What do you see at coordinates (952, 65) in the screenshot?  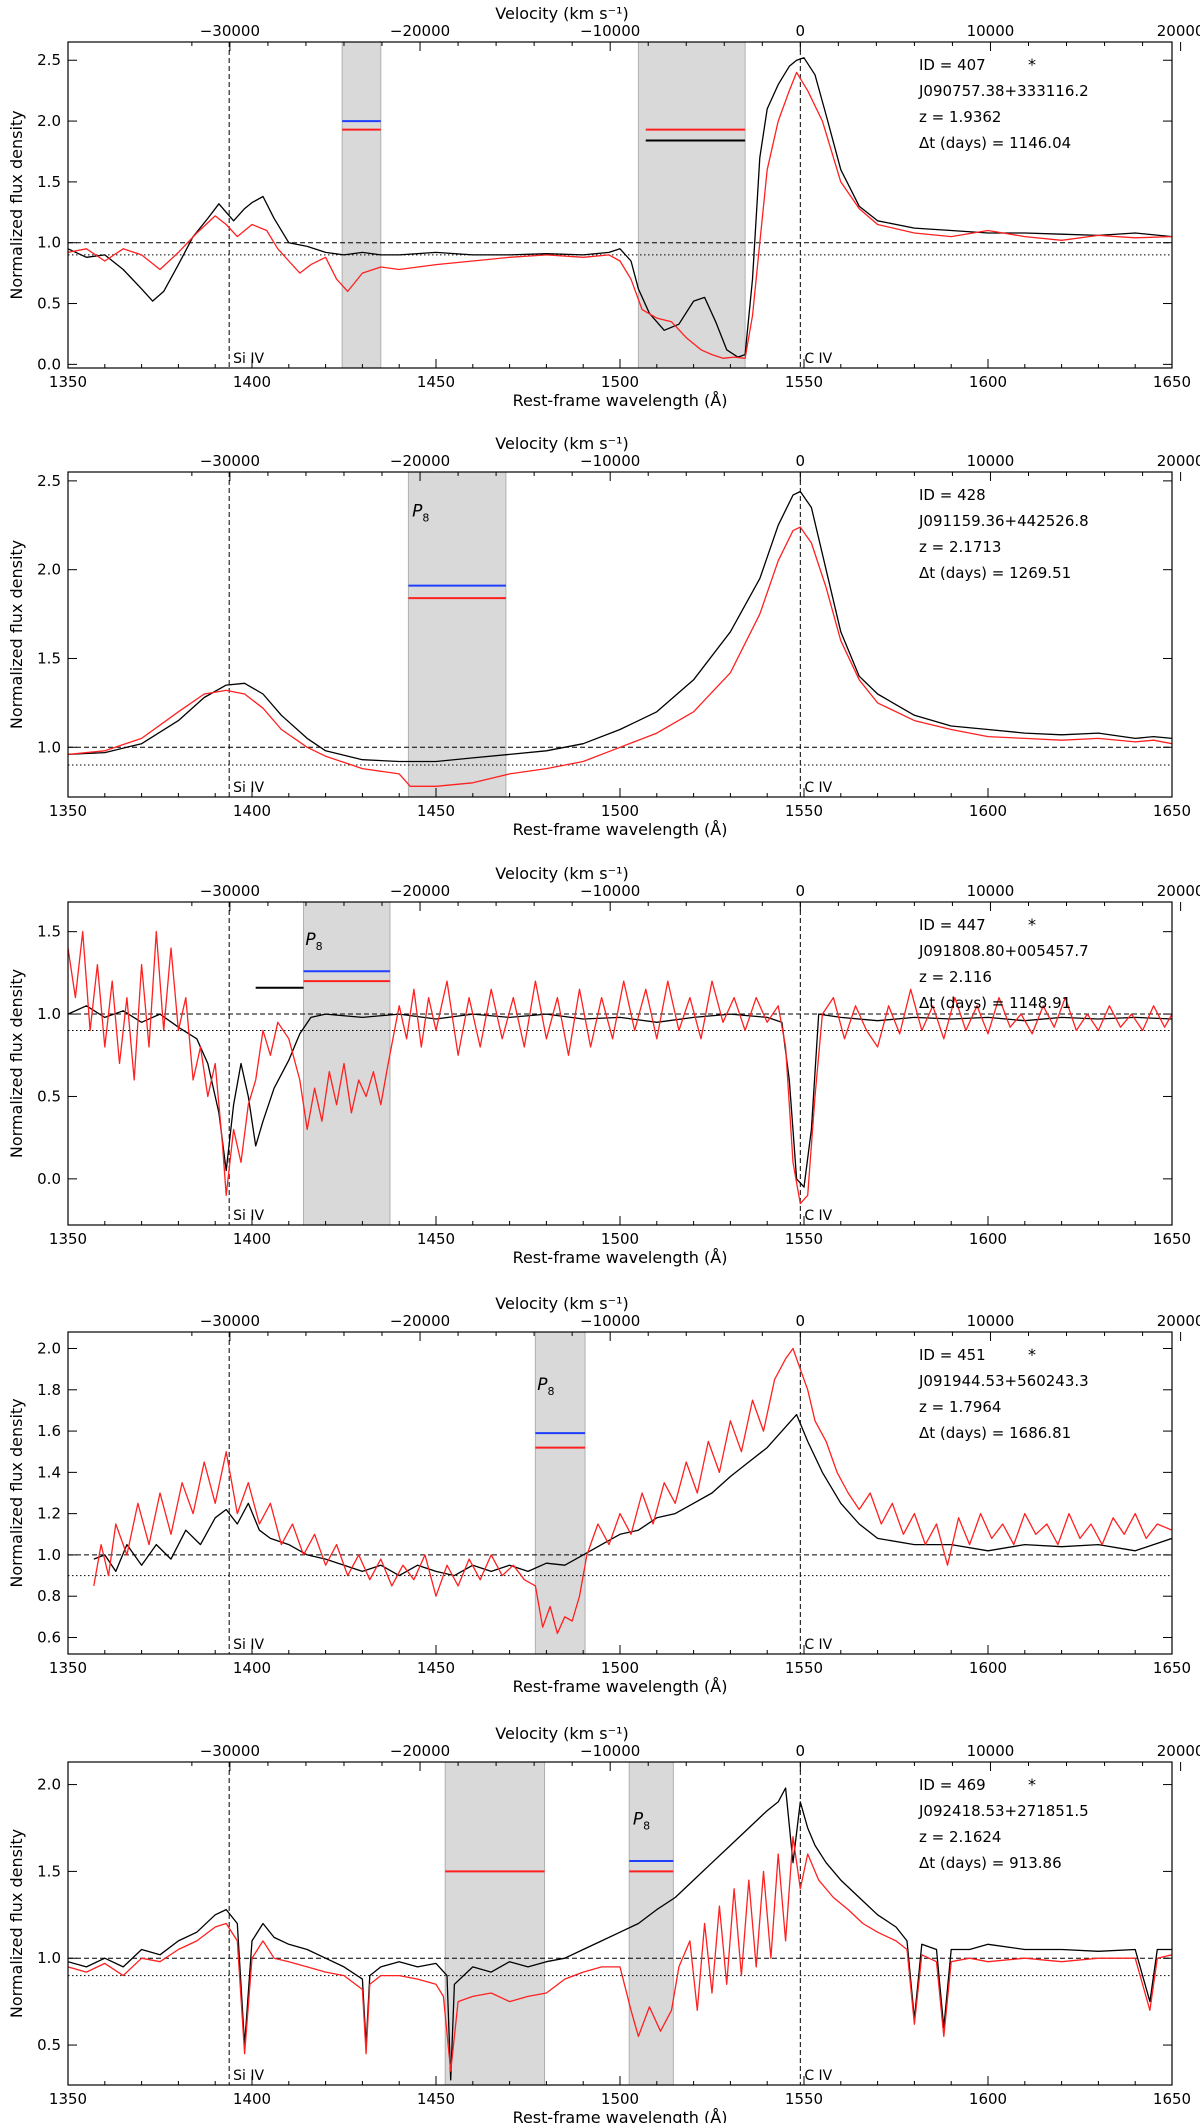 I see `info-id: ID = 407` at bounding box center [952, 65].